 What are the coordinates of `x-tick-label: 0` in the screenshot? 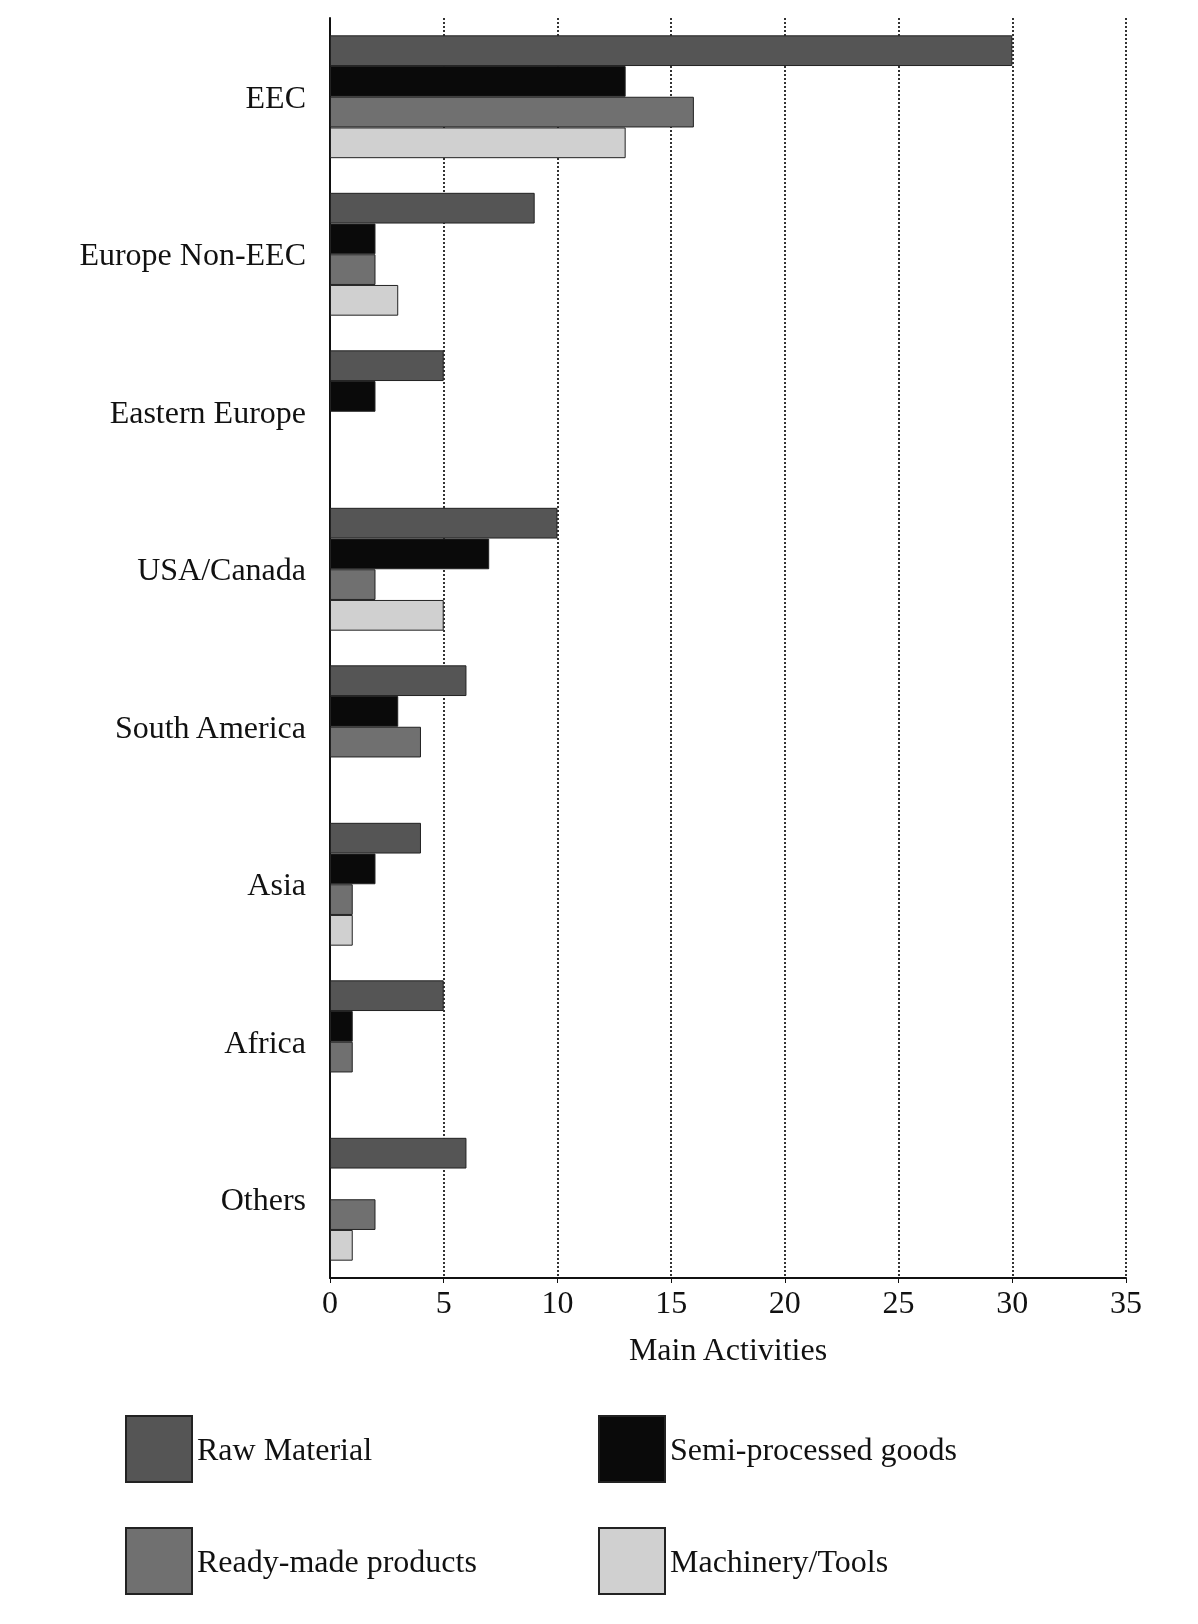 It's located at (330, 1302).